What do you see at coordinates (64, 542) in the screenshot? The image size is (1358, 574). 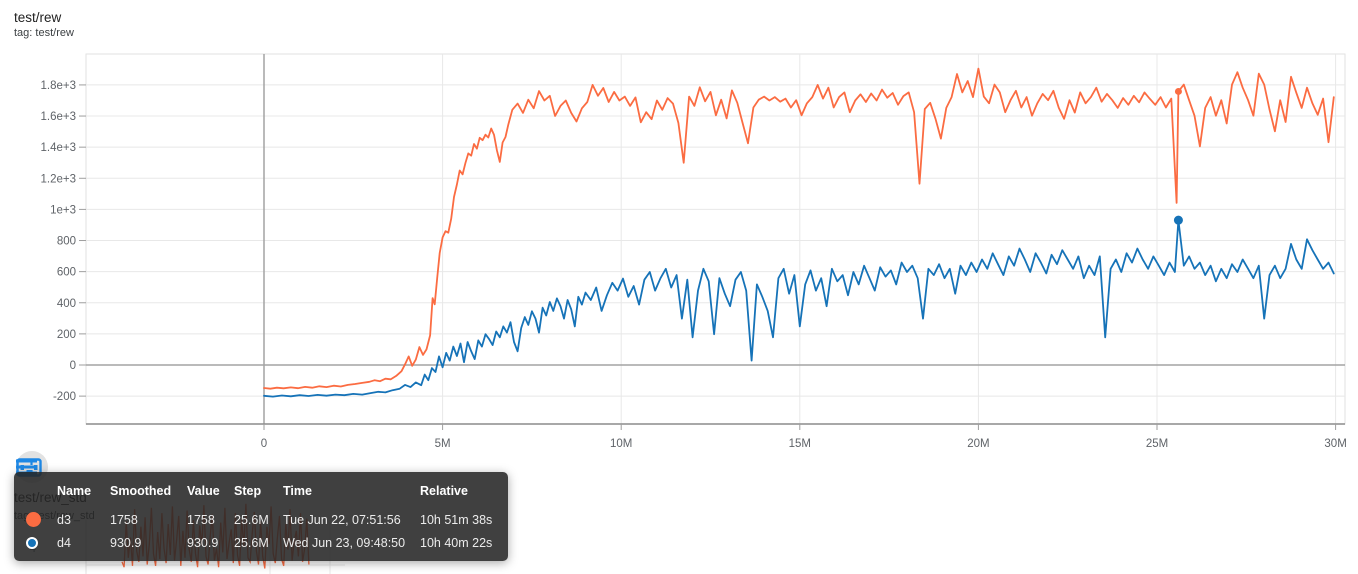 I see `tooltip-run-name: d4` at bounding box center [64, 542].